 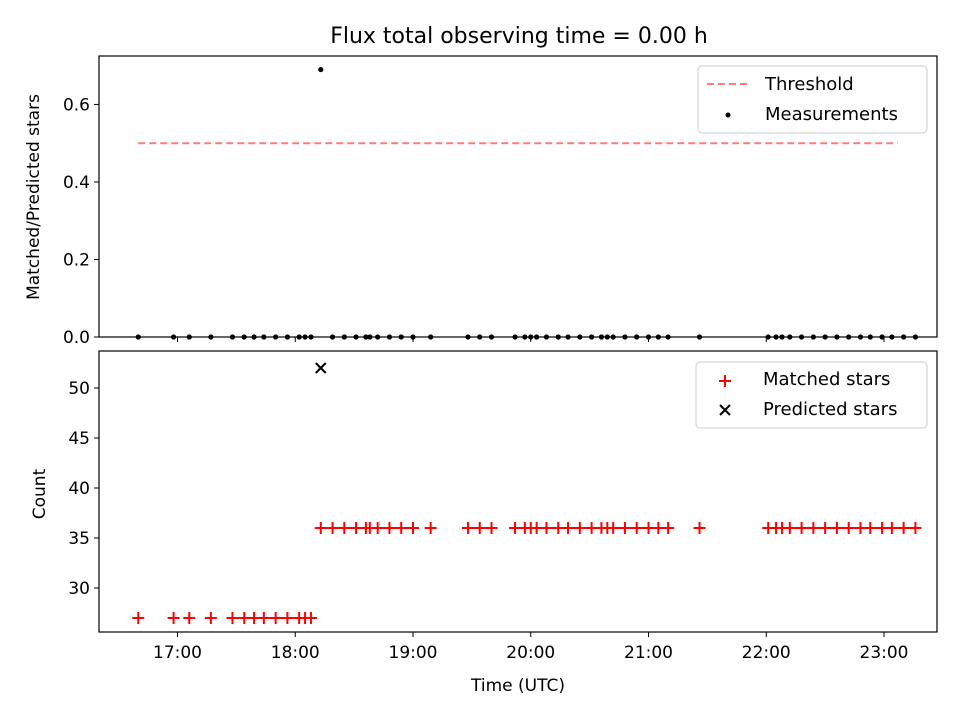 What do you see at coordinates (76, 183) in the screenshot?
I see `top-y-tick-label: 0.4` at bounding box center [76, 183].